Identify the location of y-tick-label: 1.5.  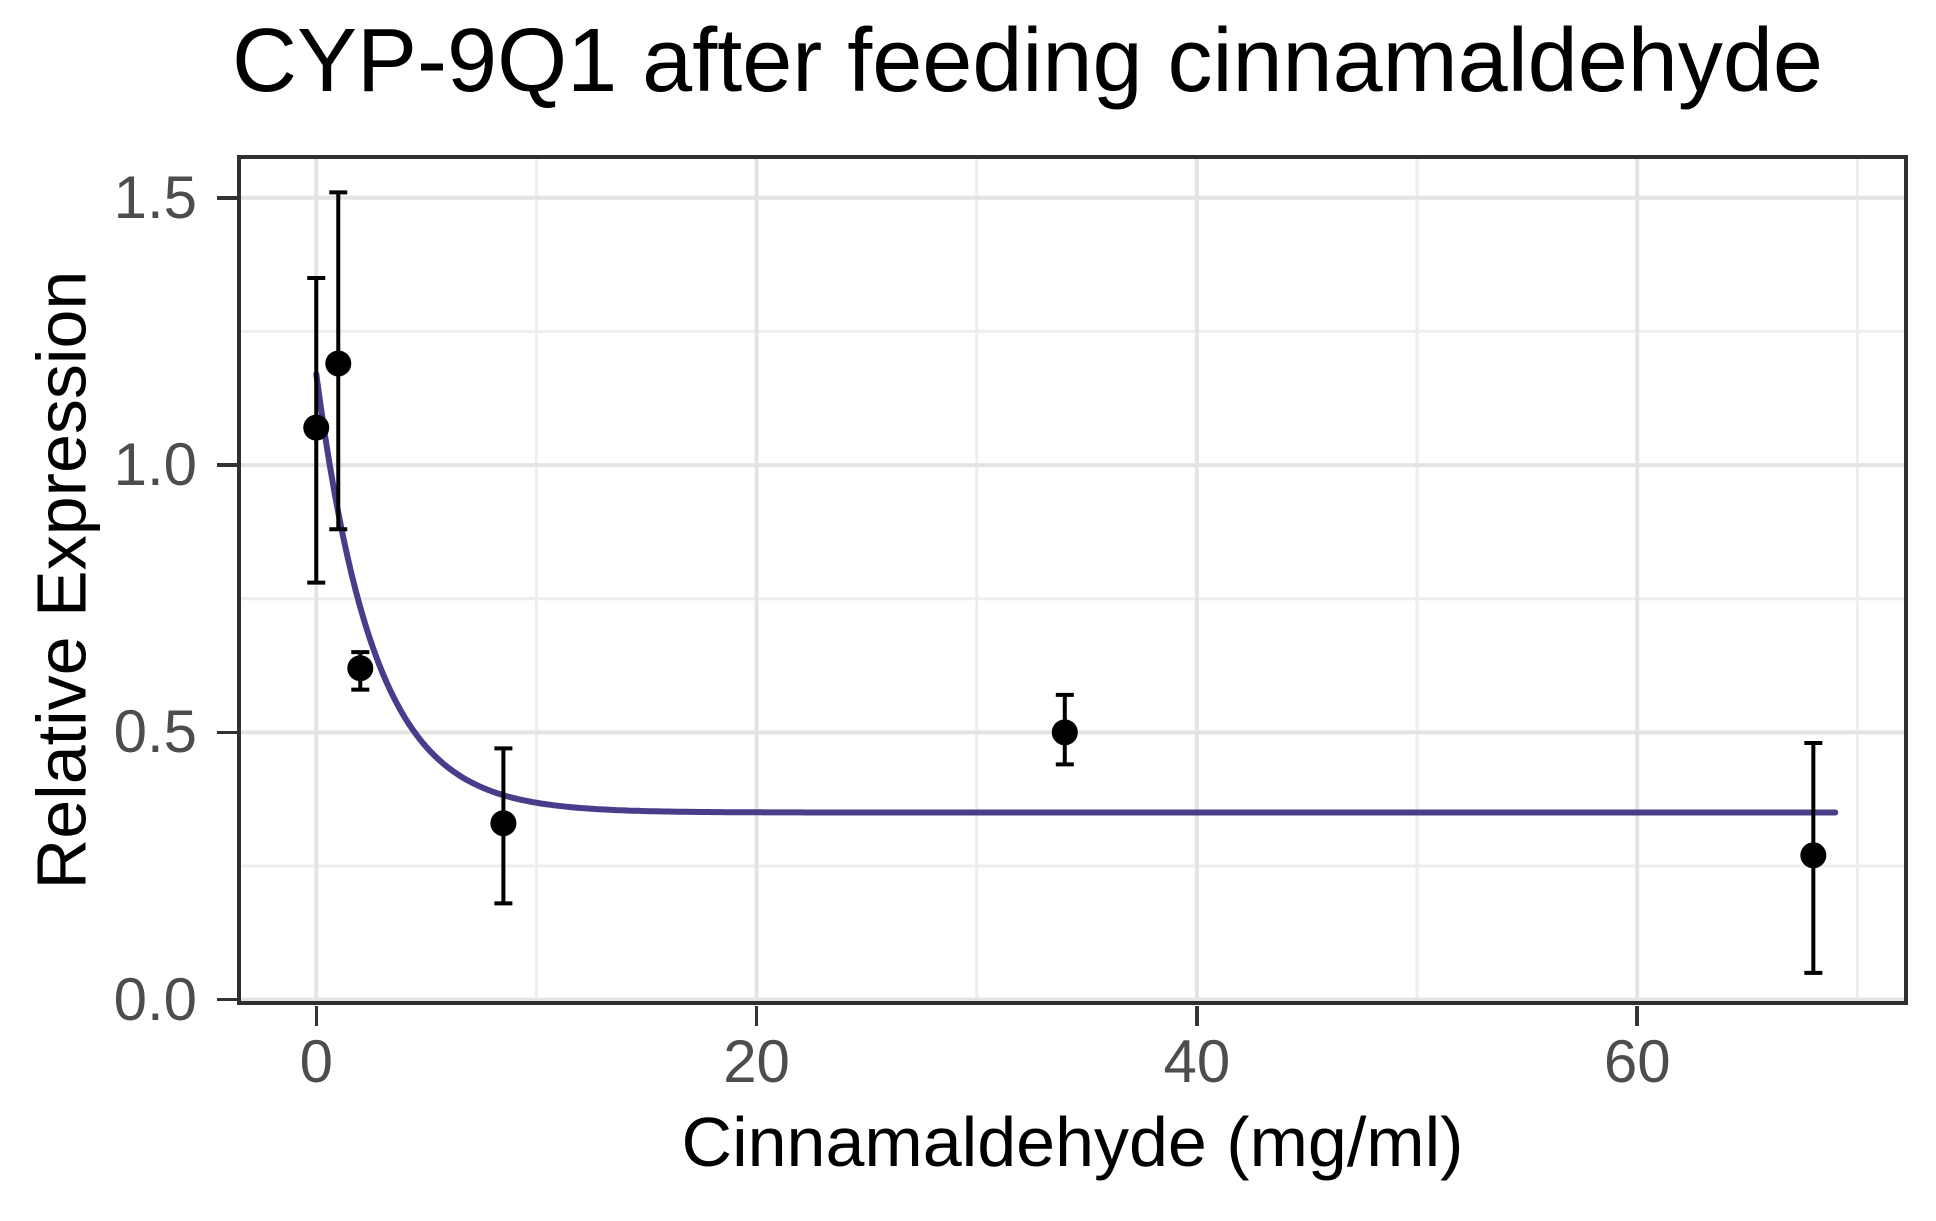
(155, 197).